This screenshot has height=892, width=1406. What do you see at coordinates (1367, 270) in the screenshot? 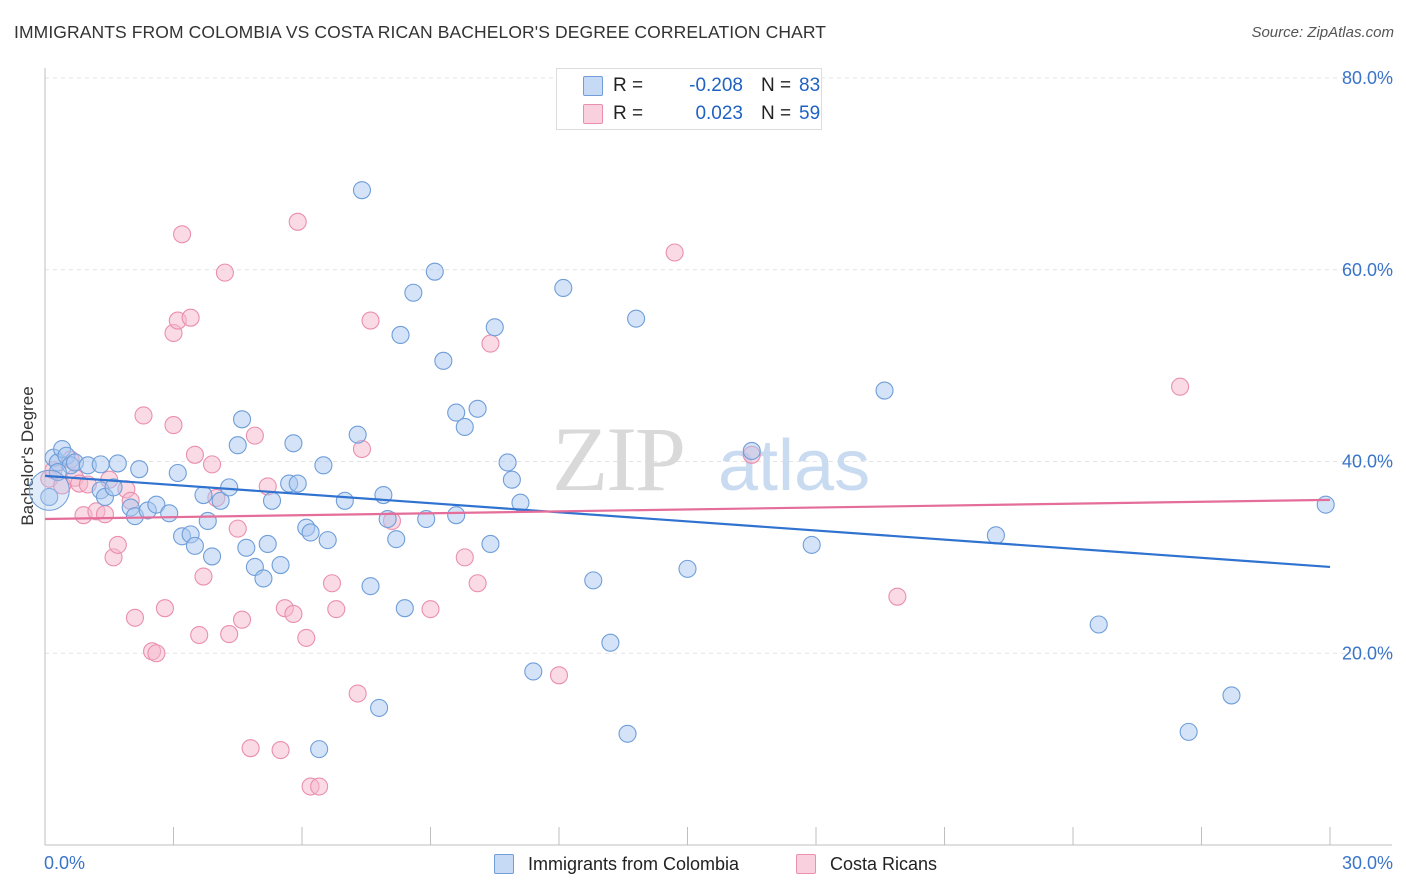
I see `y-tick-label: 60.0%` at bounding box center [1367, 270].